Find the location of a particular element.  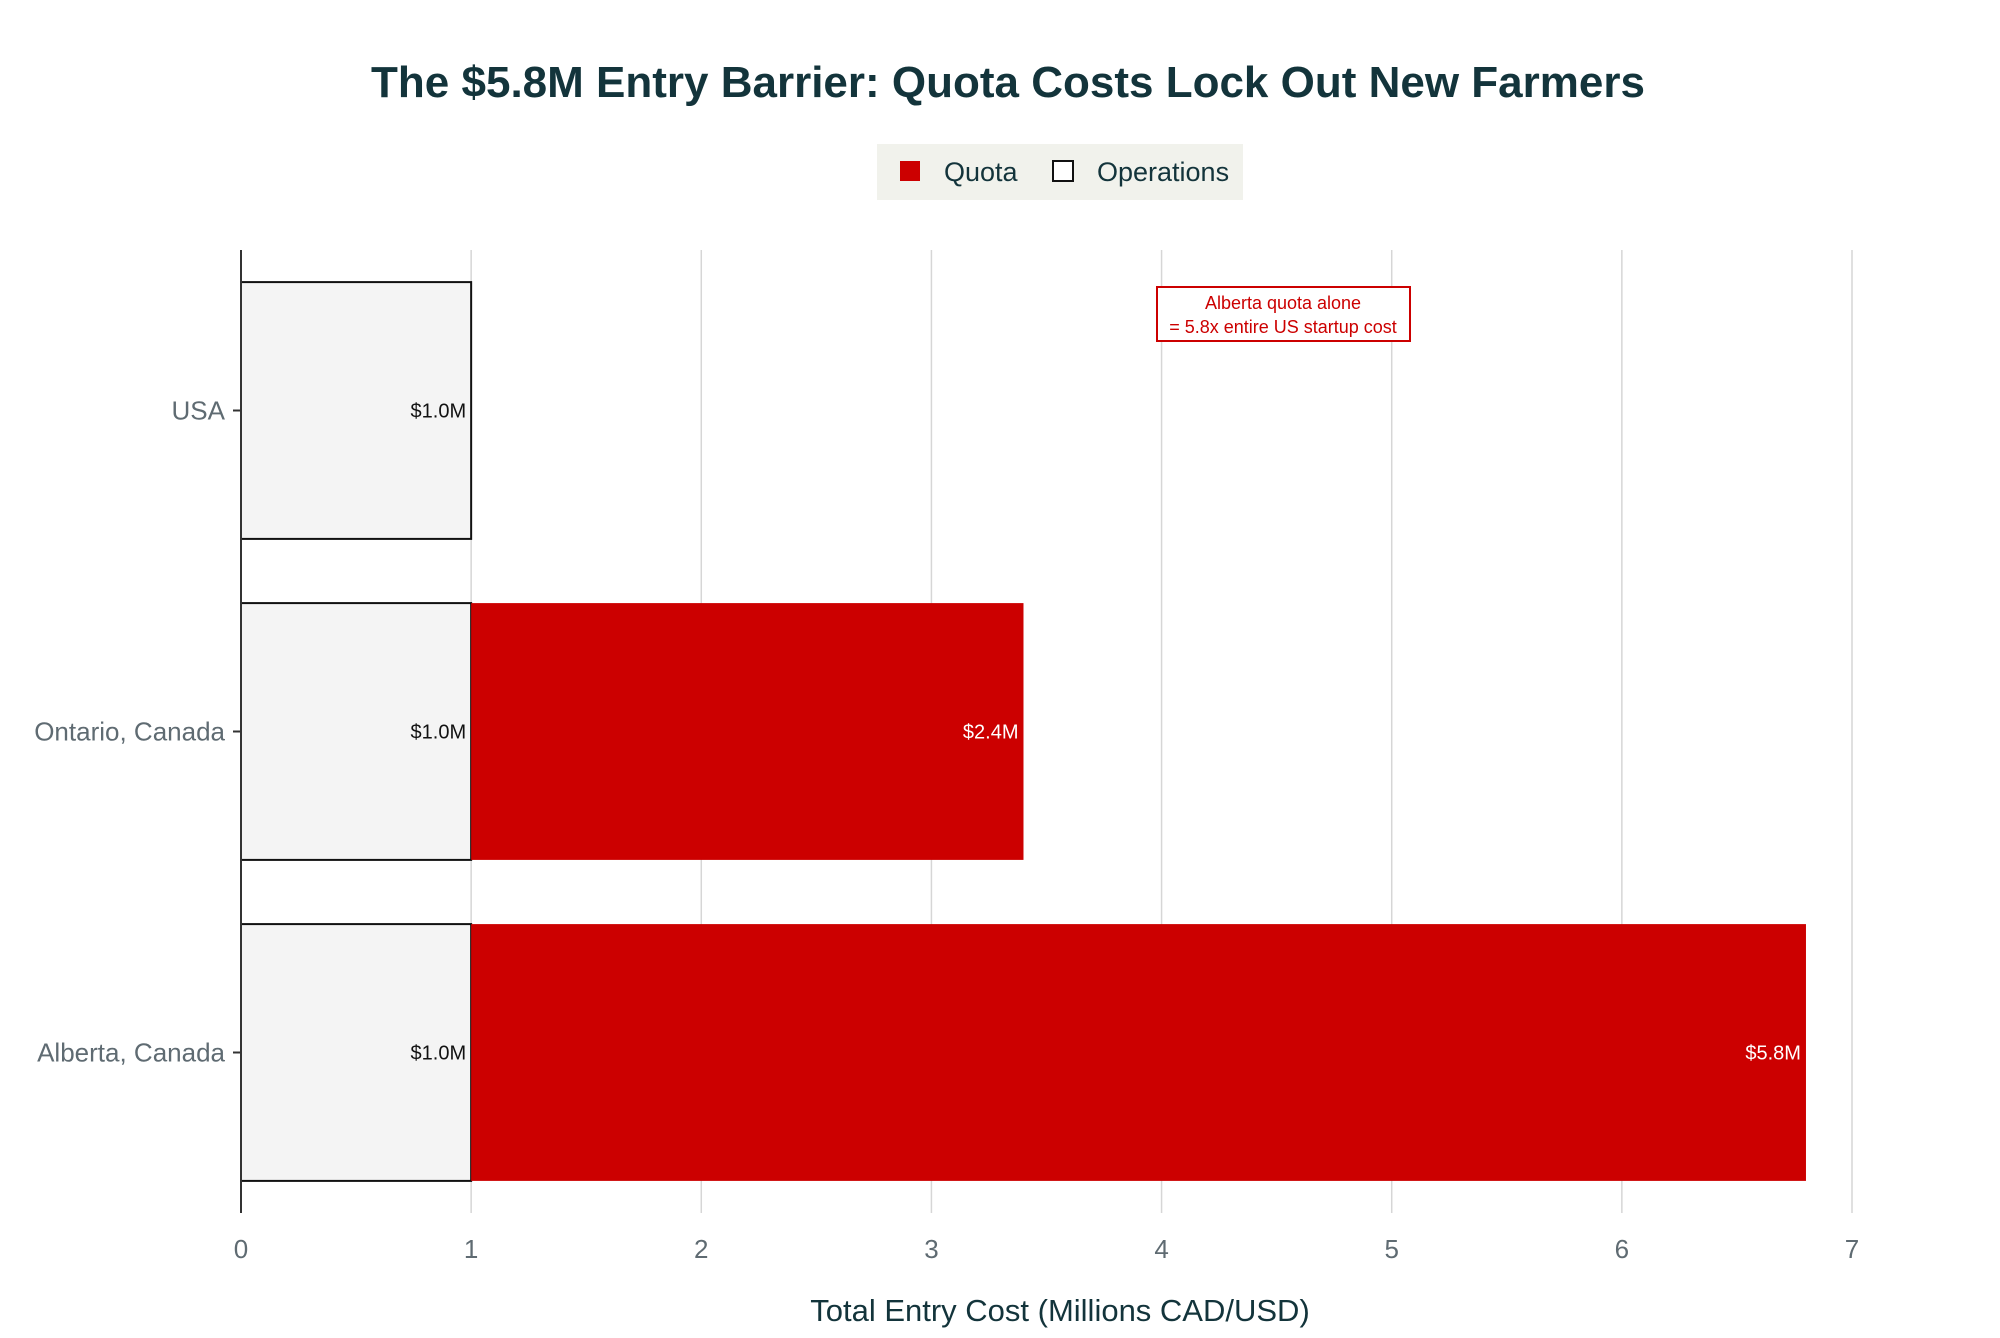

legend-label-operations: Operations is located at coordinates (1163, 172).